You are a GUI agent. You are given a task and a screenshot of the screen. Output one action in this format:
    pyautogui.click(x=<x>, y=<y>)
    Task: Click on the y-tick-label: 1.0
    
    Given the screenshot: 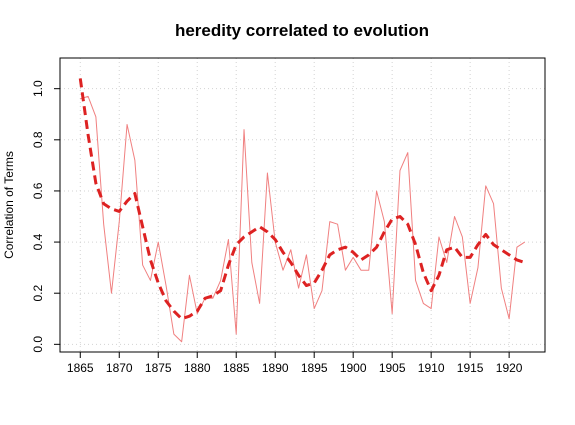 What is the action you would take?
    pyautogui.click(x=38, y=88)
    